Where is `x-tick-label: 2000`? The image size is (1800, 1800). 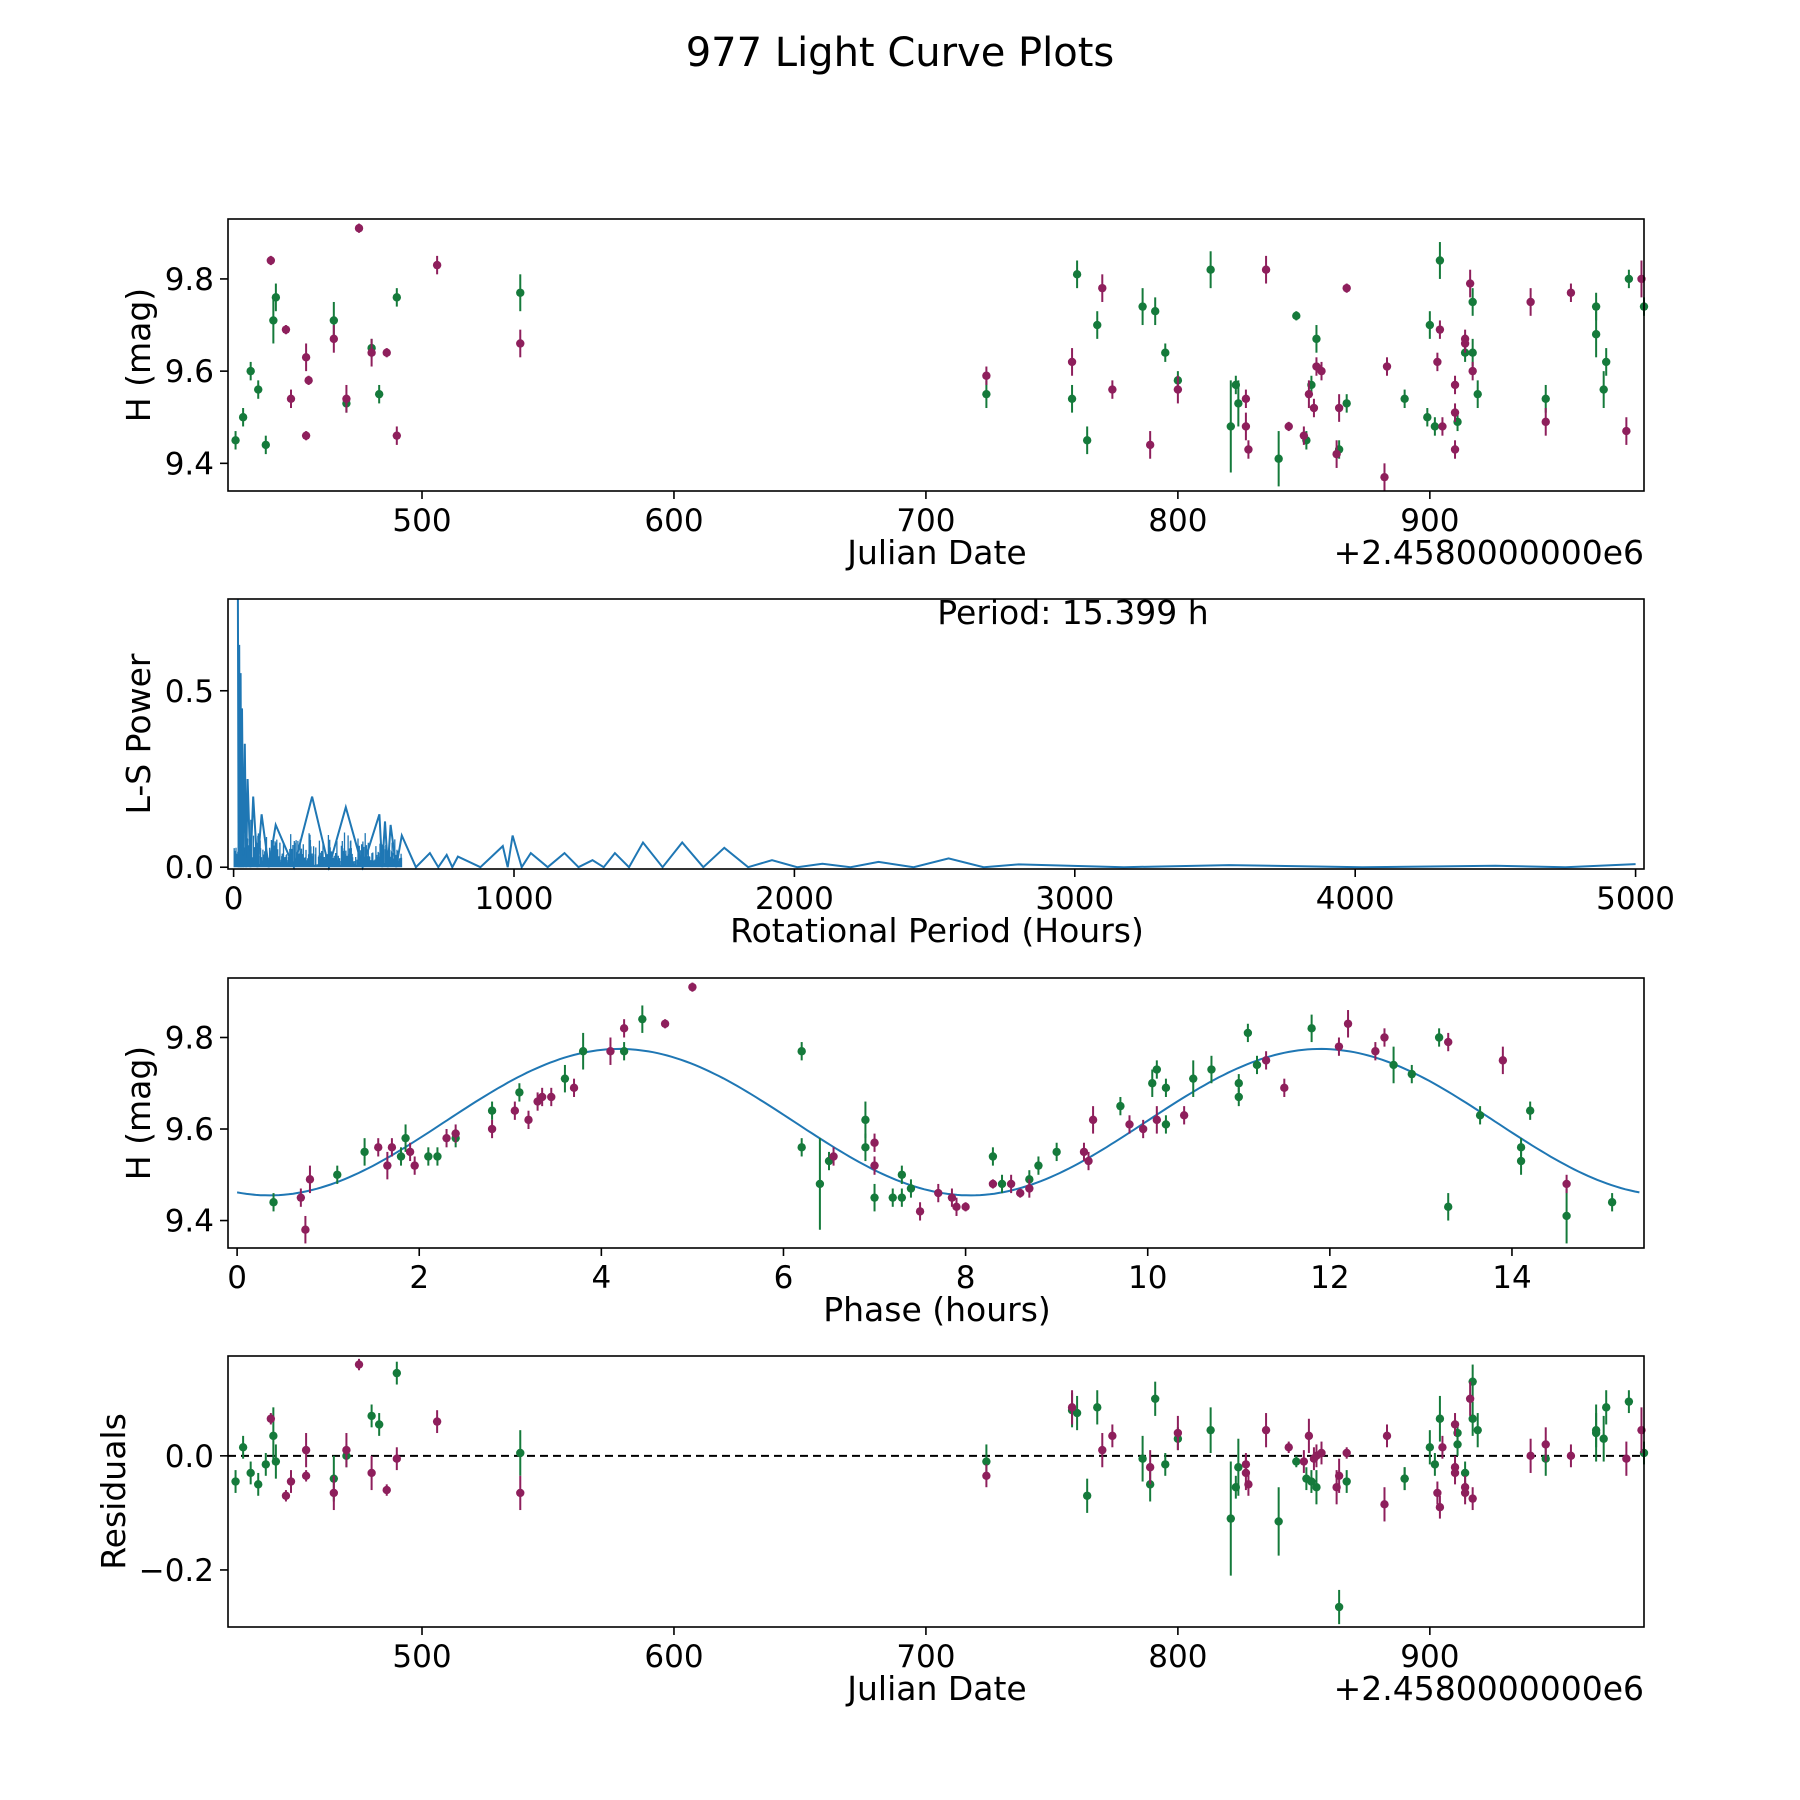 x-tick-label: 2000 is located at coordinates (794, 899).